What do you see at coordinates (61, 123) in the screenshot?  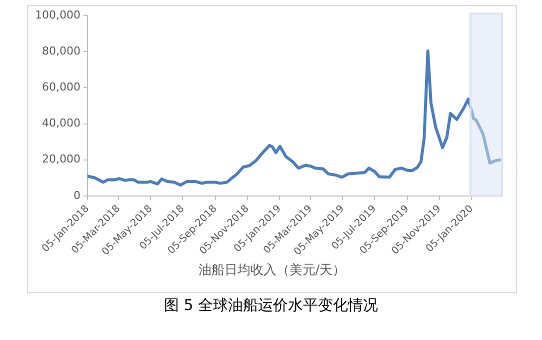 I see `y-tick-label: 40,000` at bounding box center [61, 123].